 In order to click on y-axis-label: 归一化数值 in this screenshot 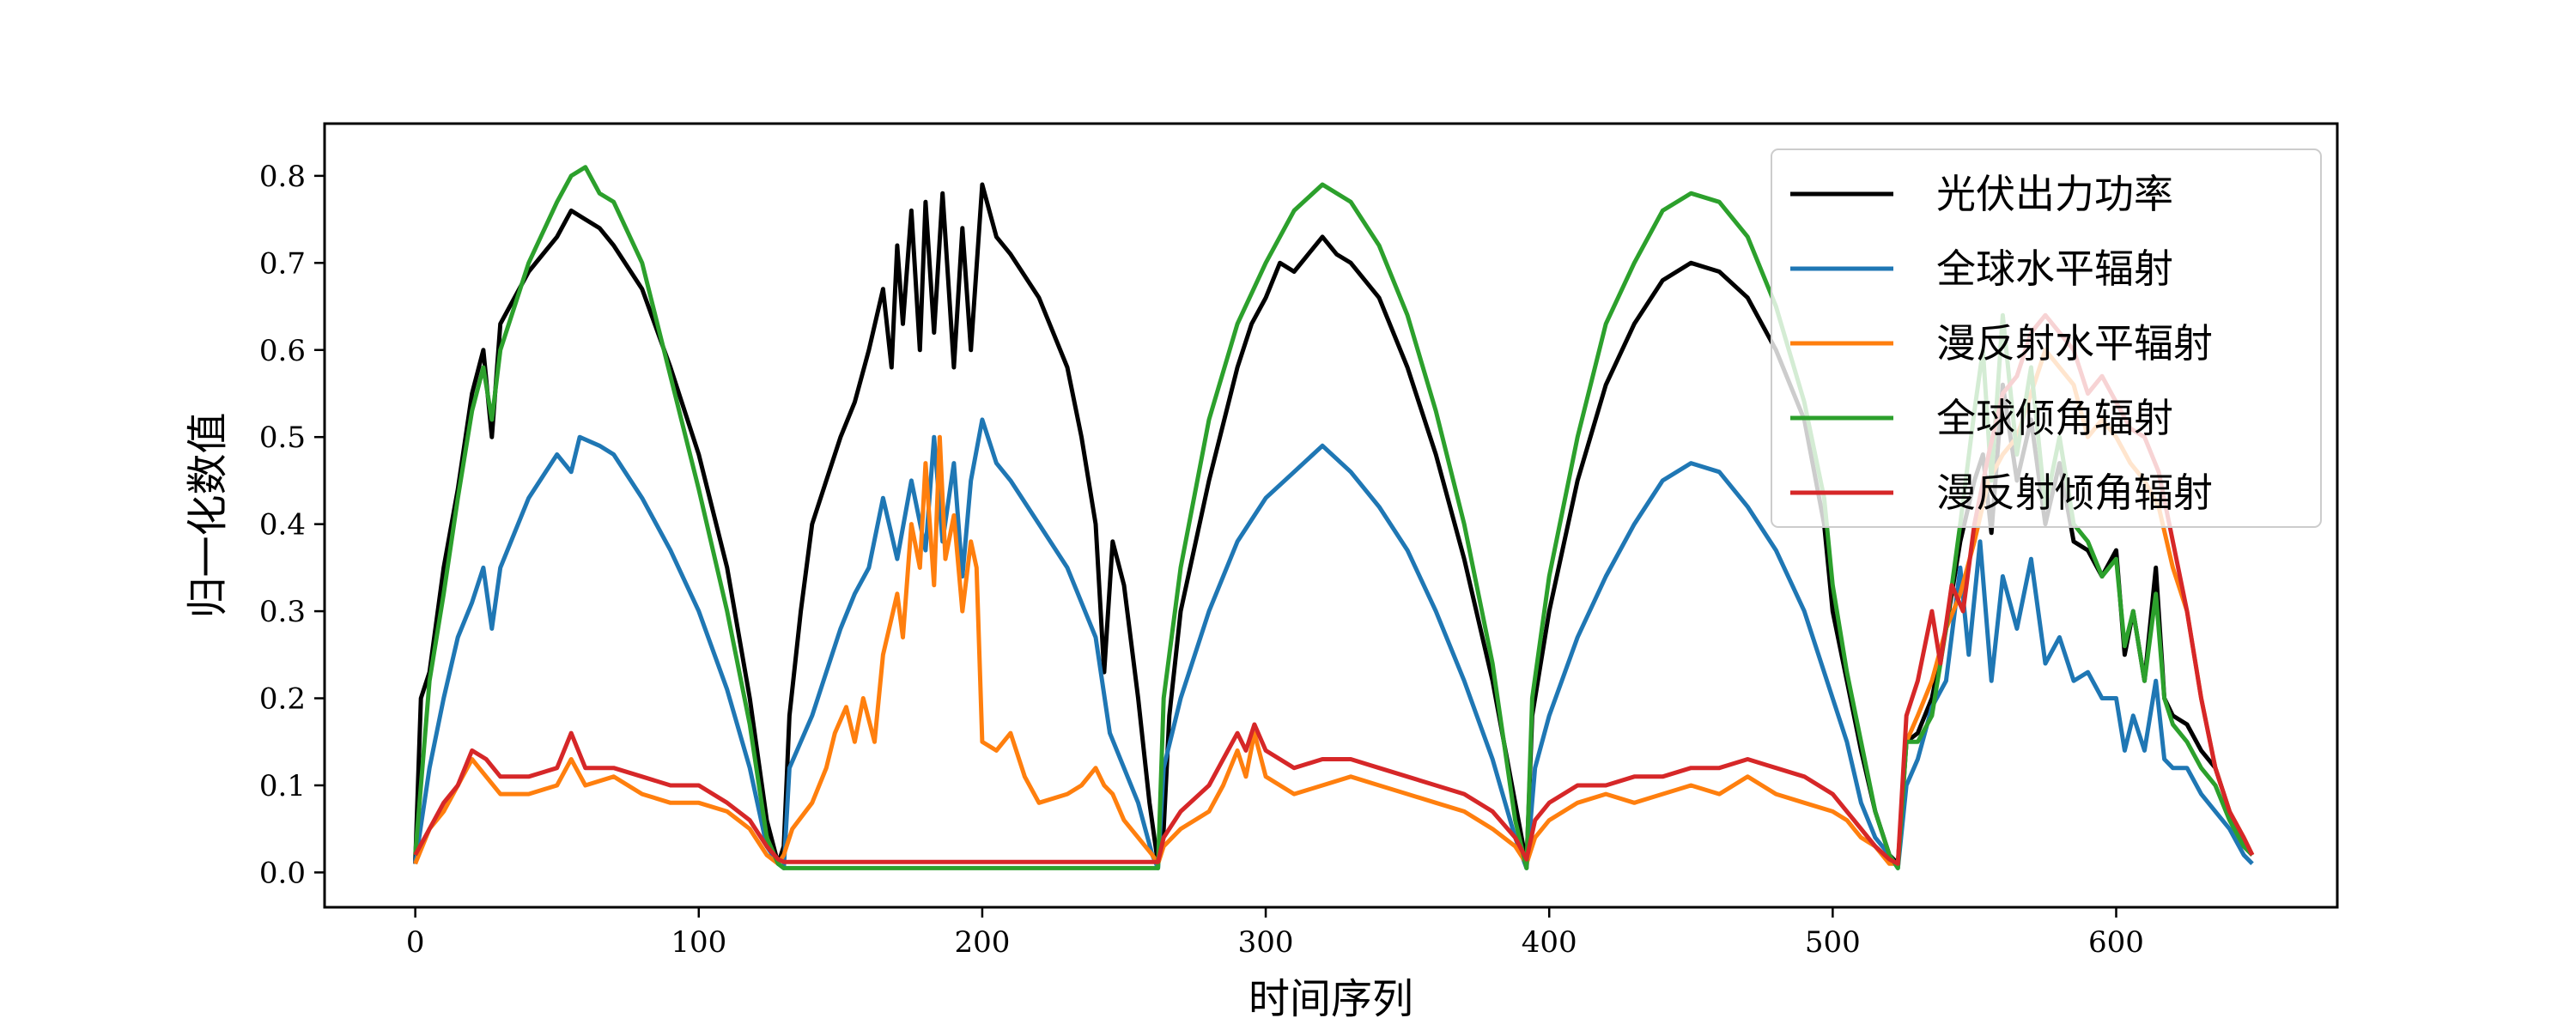, I will do `click(208, 515)`.